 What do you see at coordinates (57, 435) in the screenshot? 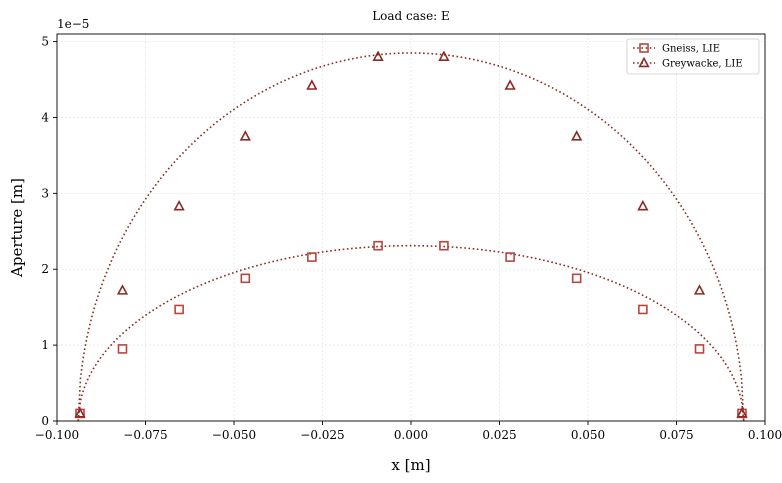
I see `x-tick-label: −0.100` at bounding box center [57, 435].